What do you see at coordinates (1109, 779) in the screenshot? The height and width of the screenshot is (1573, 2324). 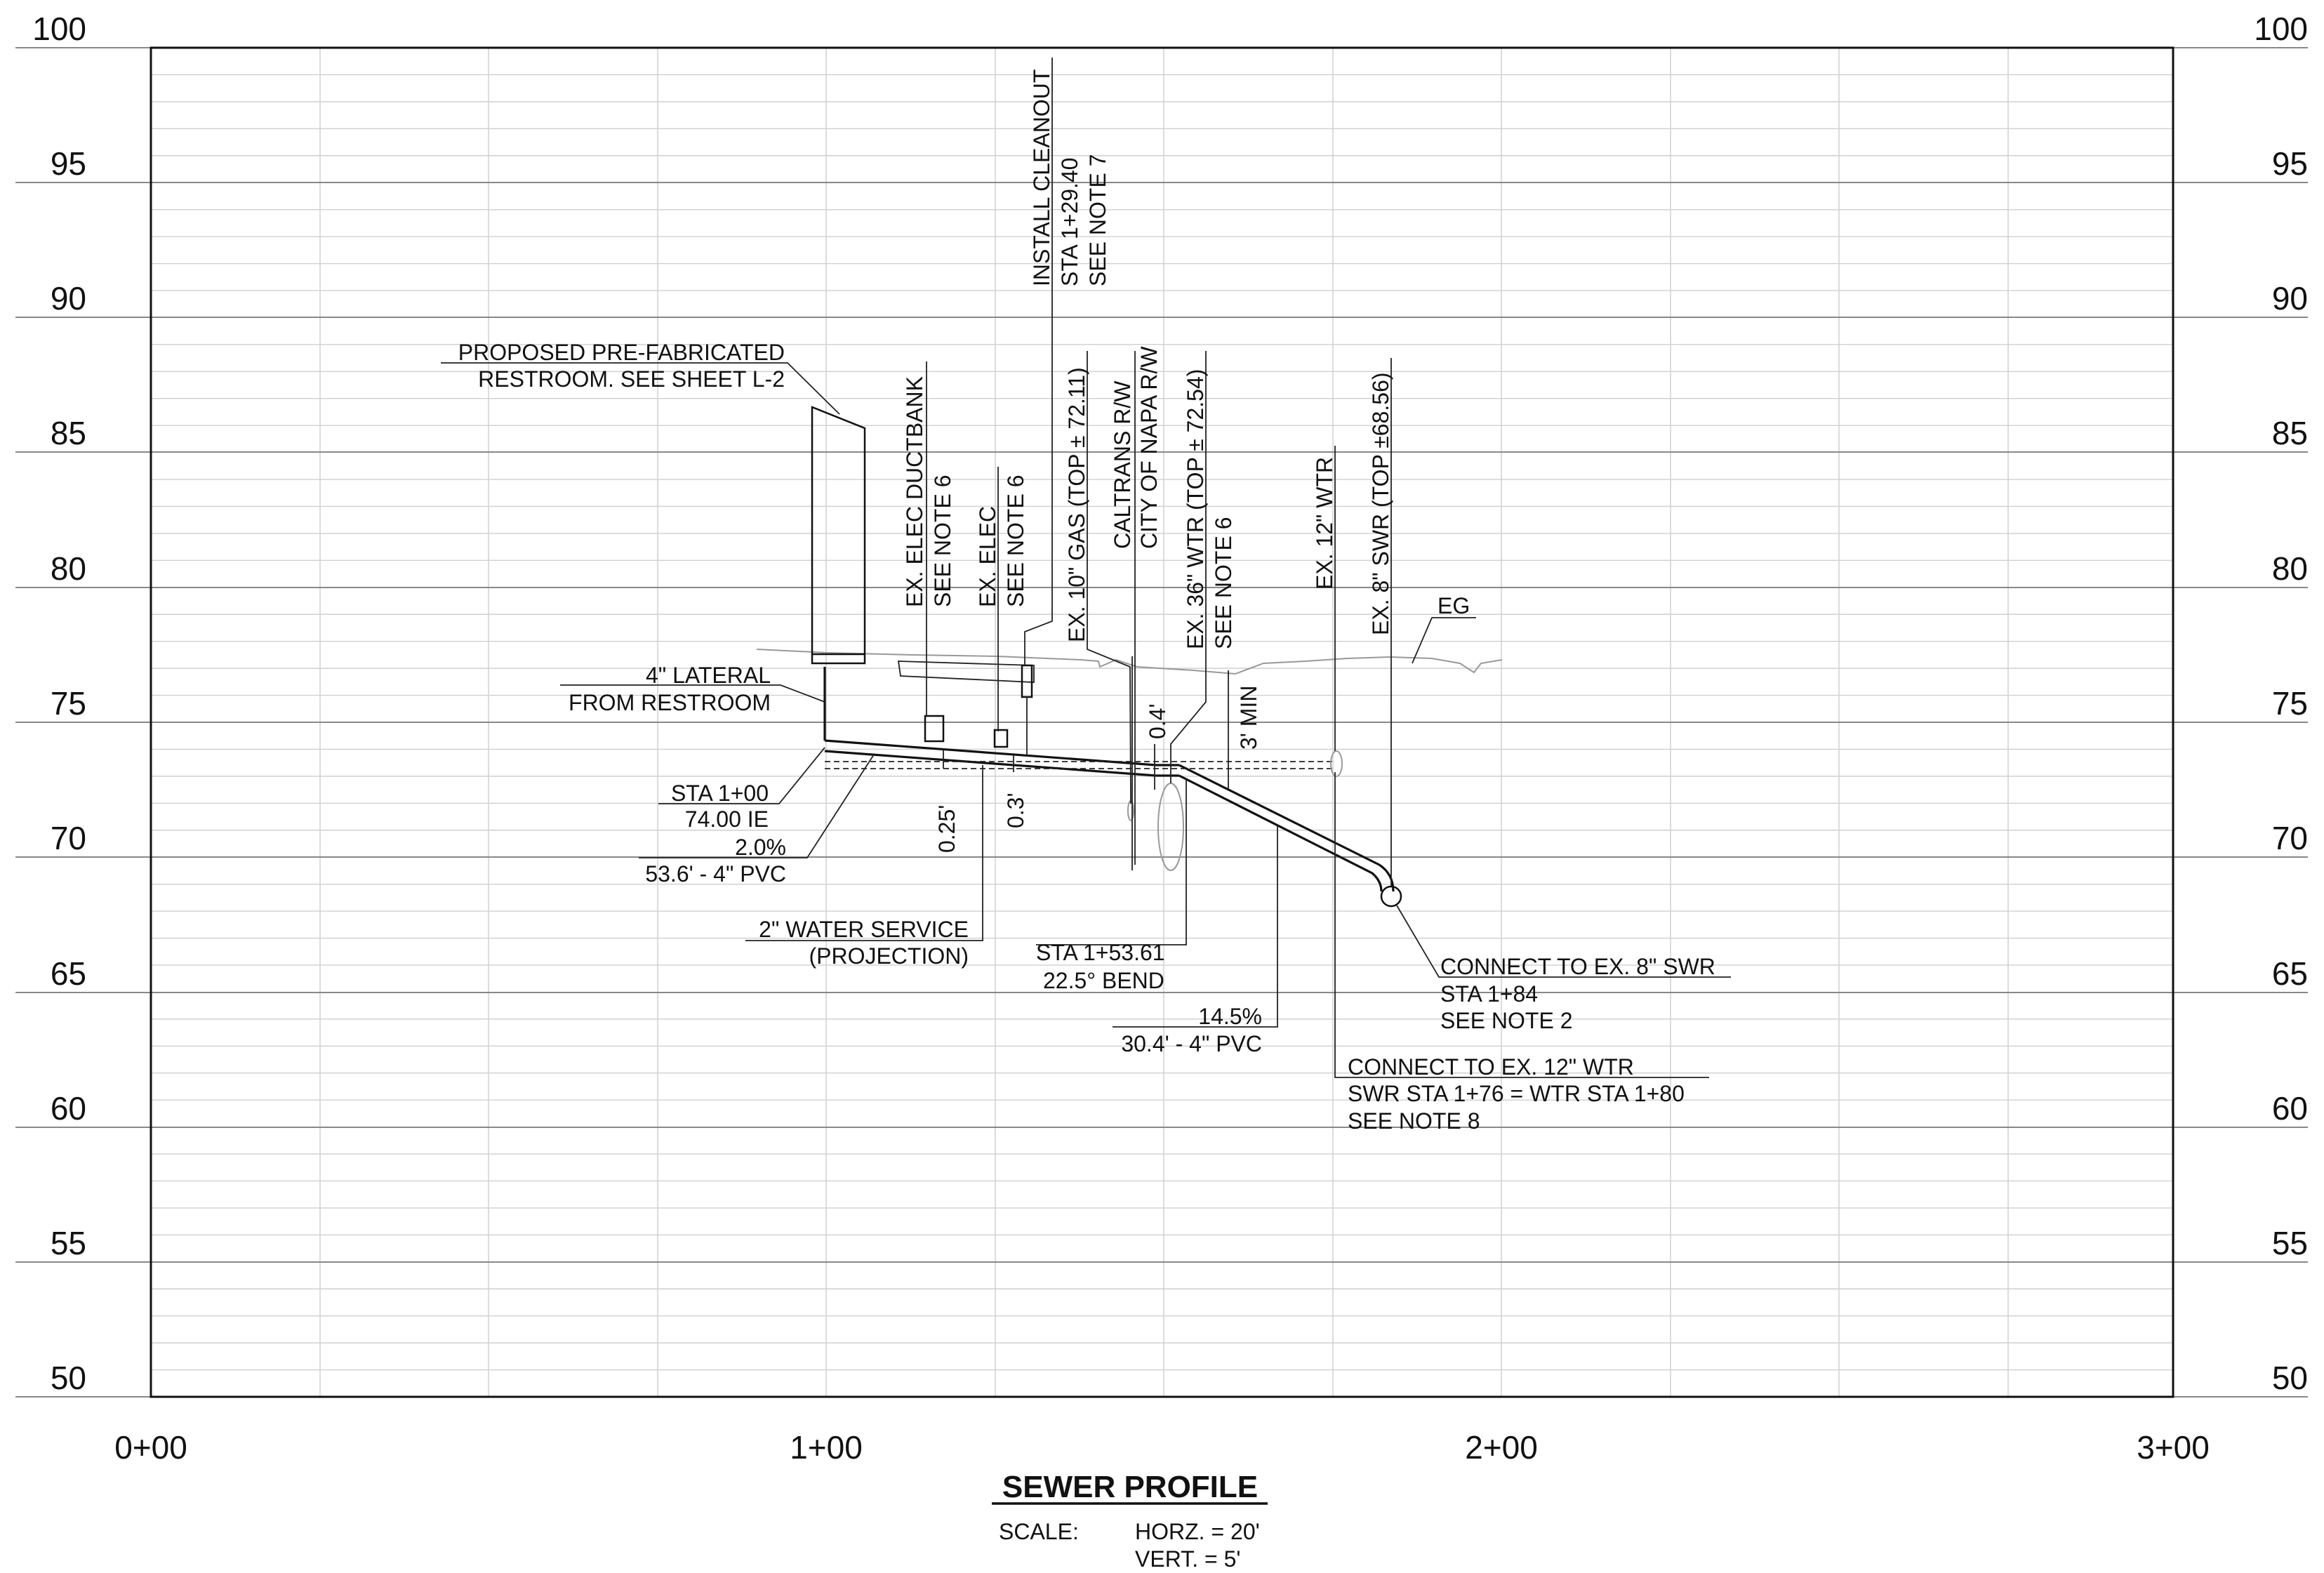 I see `sewer-lateral-pipe` at bounding box center [1109, 779].